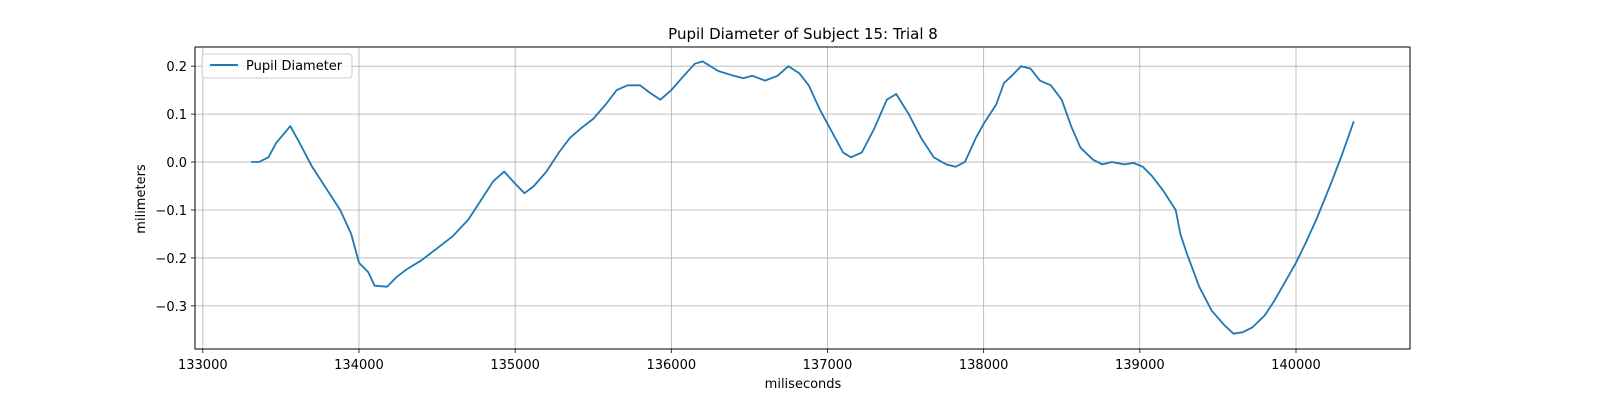 Image resolution: width=1600 pixels, height=404 pixels. What do you see at coordinates (176, 67) in the screenshot?
I see `y-tick-label: 0.2` at bounding box center [176, 67].